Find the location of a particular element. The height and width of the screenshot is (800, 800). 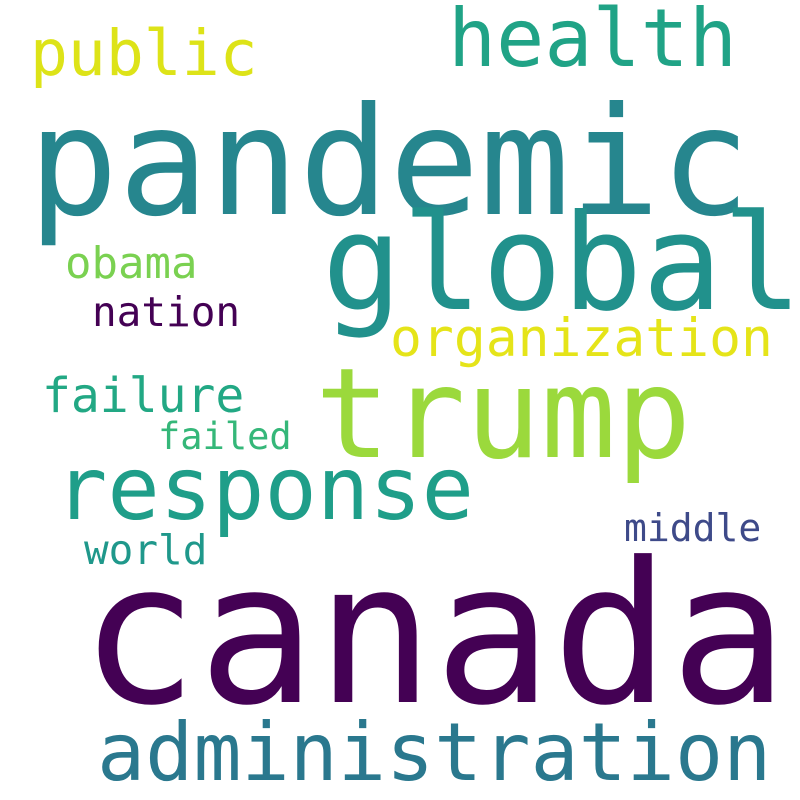

word-health: health is located at coordinates (592, 42).